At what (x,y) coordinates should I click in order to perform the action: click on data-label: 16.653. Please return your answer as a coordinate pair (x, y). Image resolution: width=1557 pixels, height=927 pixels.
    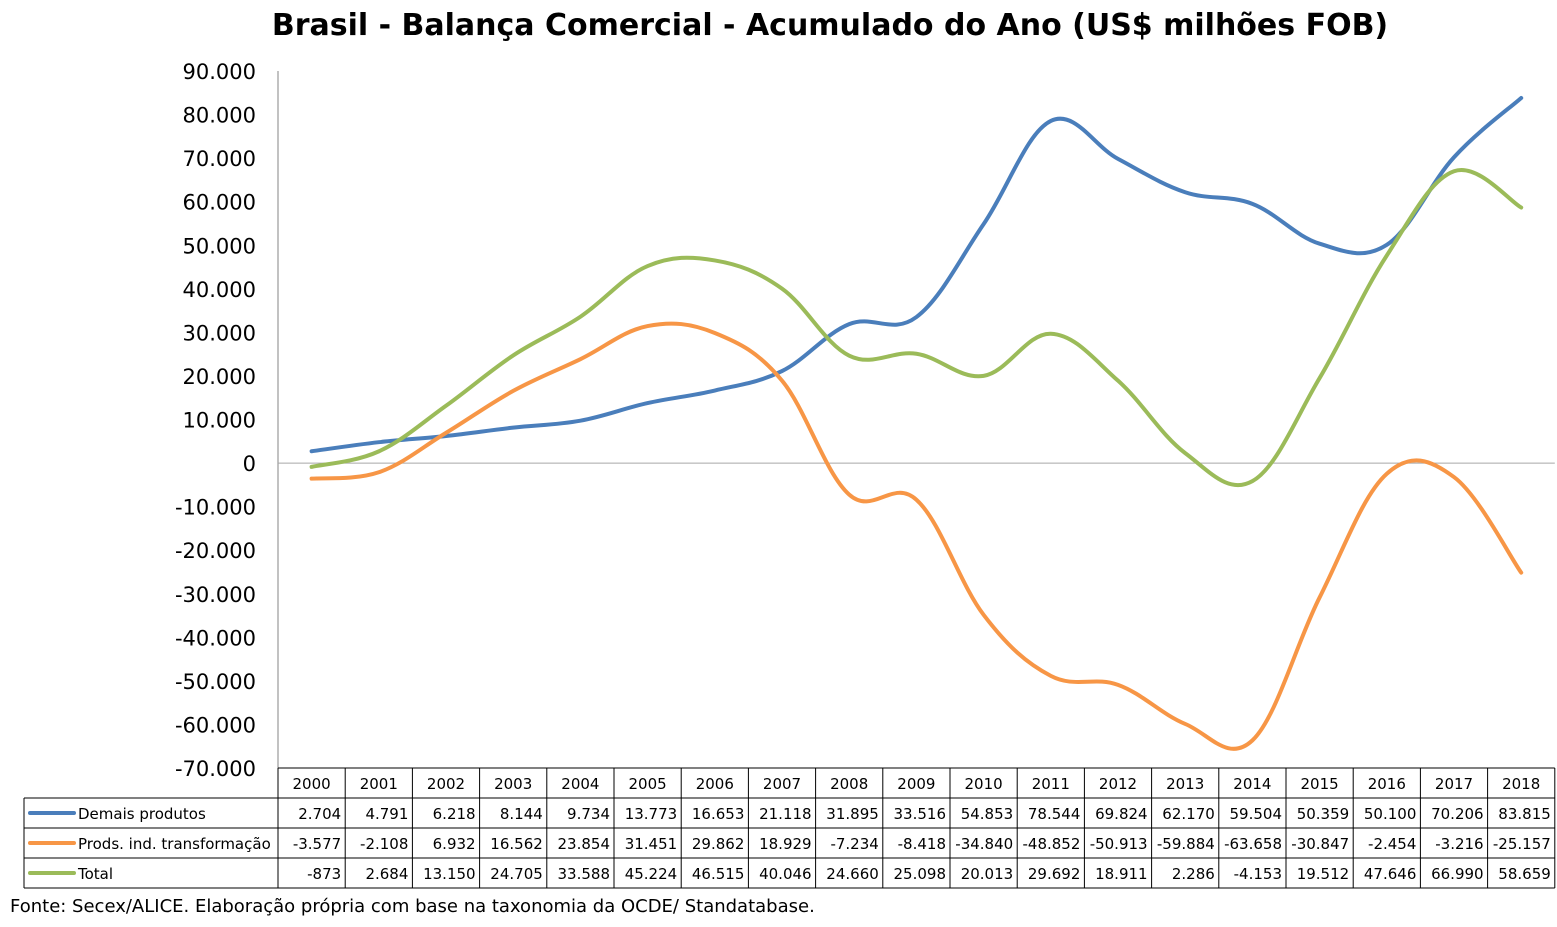
    Looking at the image, I should click on (718, 814).